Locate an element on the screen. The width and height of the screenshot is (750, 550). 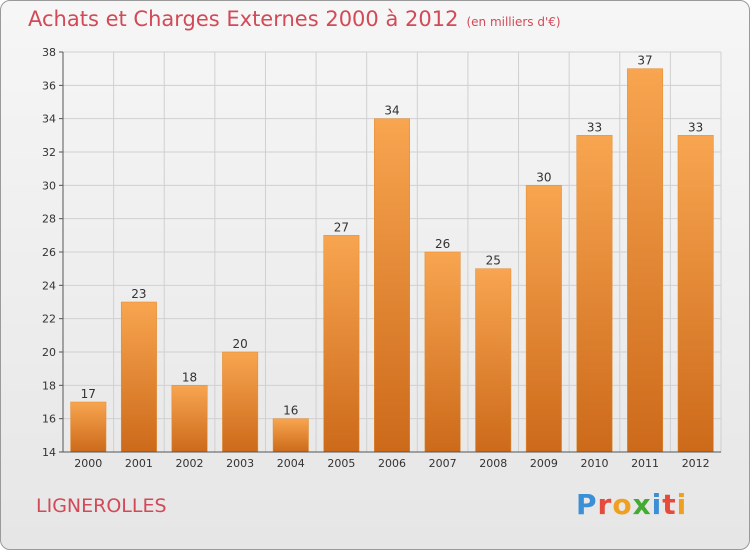
y-tick-label: 20 is located at coordinates (49, 352).